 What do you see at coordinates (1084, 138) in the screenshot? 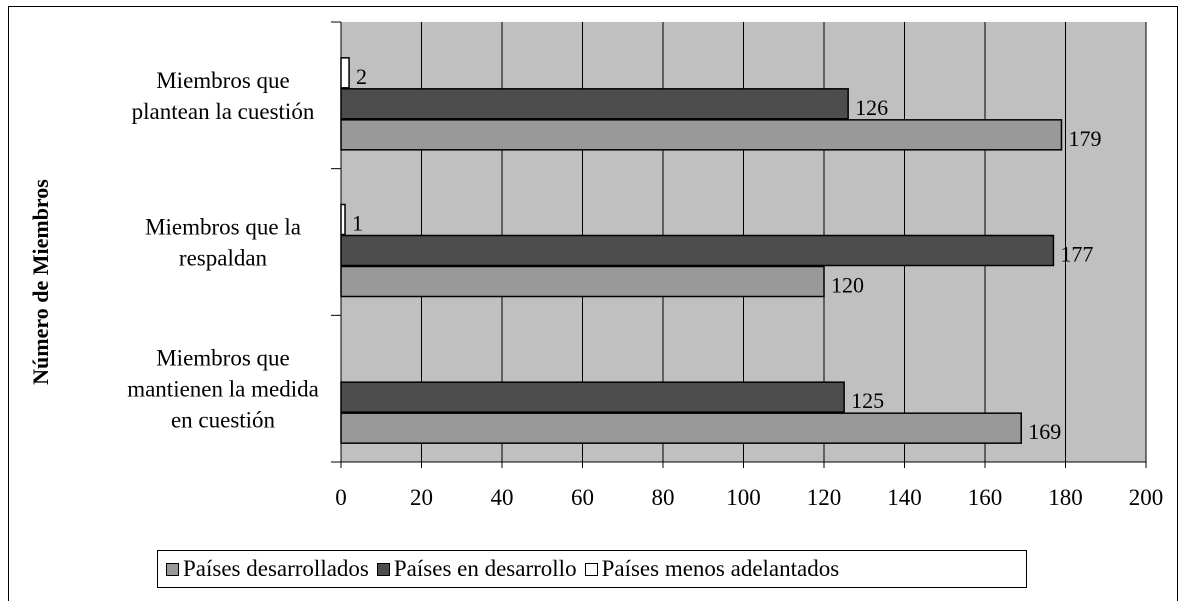
I see `data-label: 179` at bounding box center [1084, 138].